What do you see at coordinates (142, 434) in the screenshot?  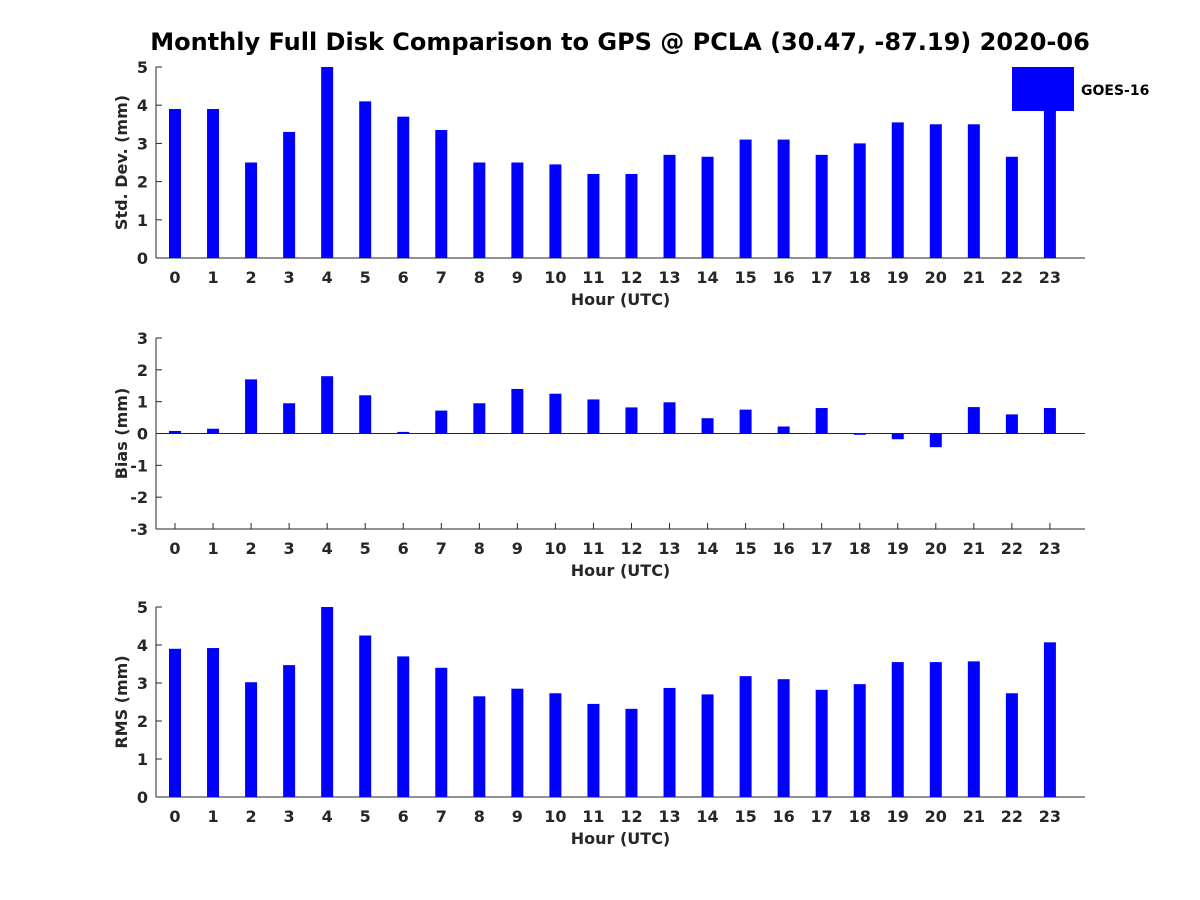 I see `panel-2-y-tick-label: 0` at bounding box center [142, 434].